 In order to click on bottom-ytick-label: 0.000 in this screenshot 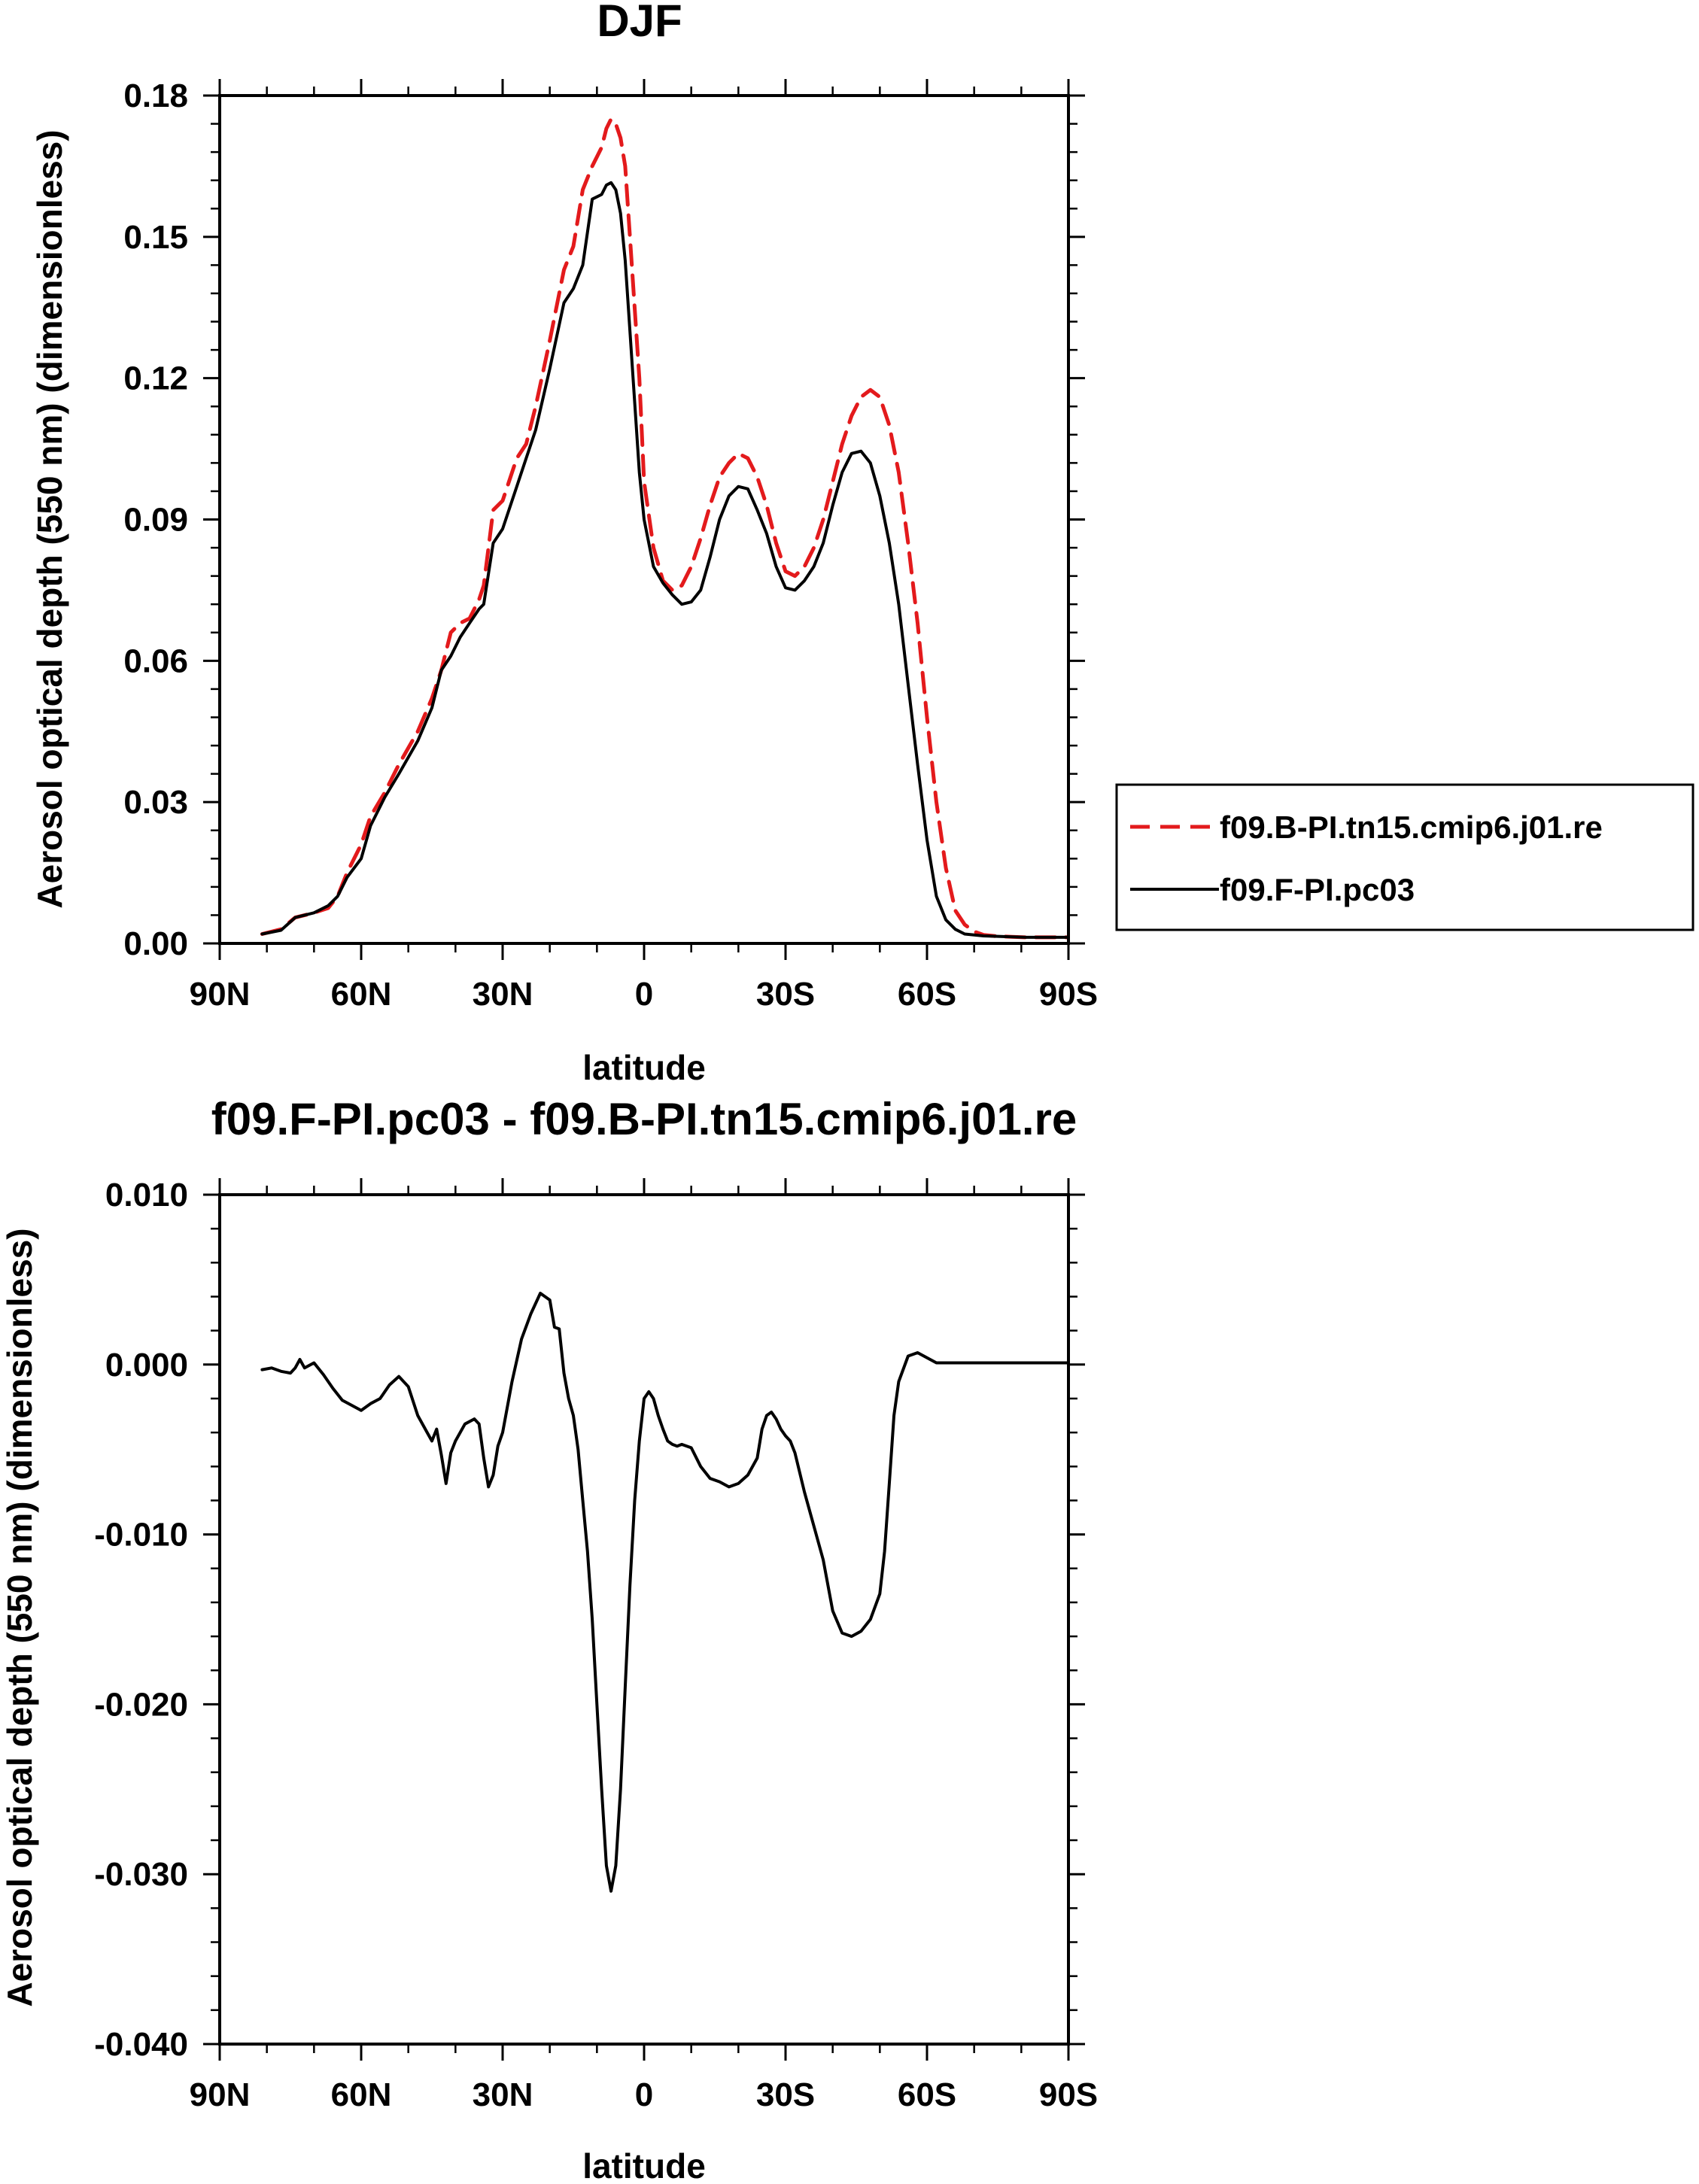, I will do `click(147, 1365)`.